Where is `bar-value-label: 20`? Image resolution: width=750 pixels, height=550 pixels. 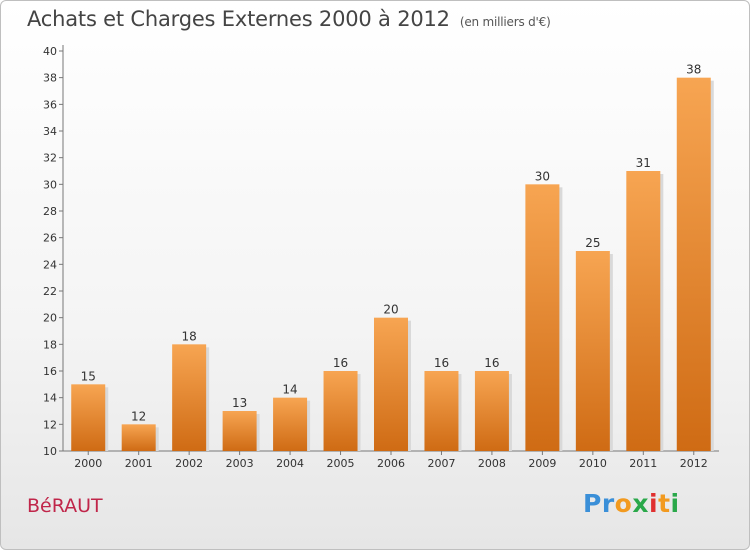 bar-value-label: 20 is located at coordinates (390, 310).